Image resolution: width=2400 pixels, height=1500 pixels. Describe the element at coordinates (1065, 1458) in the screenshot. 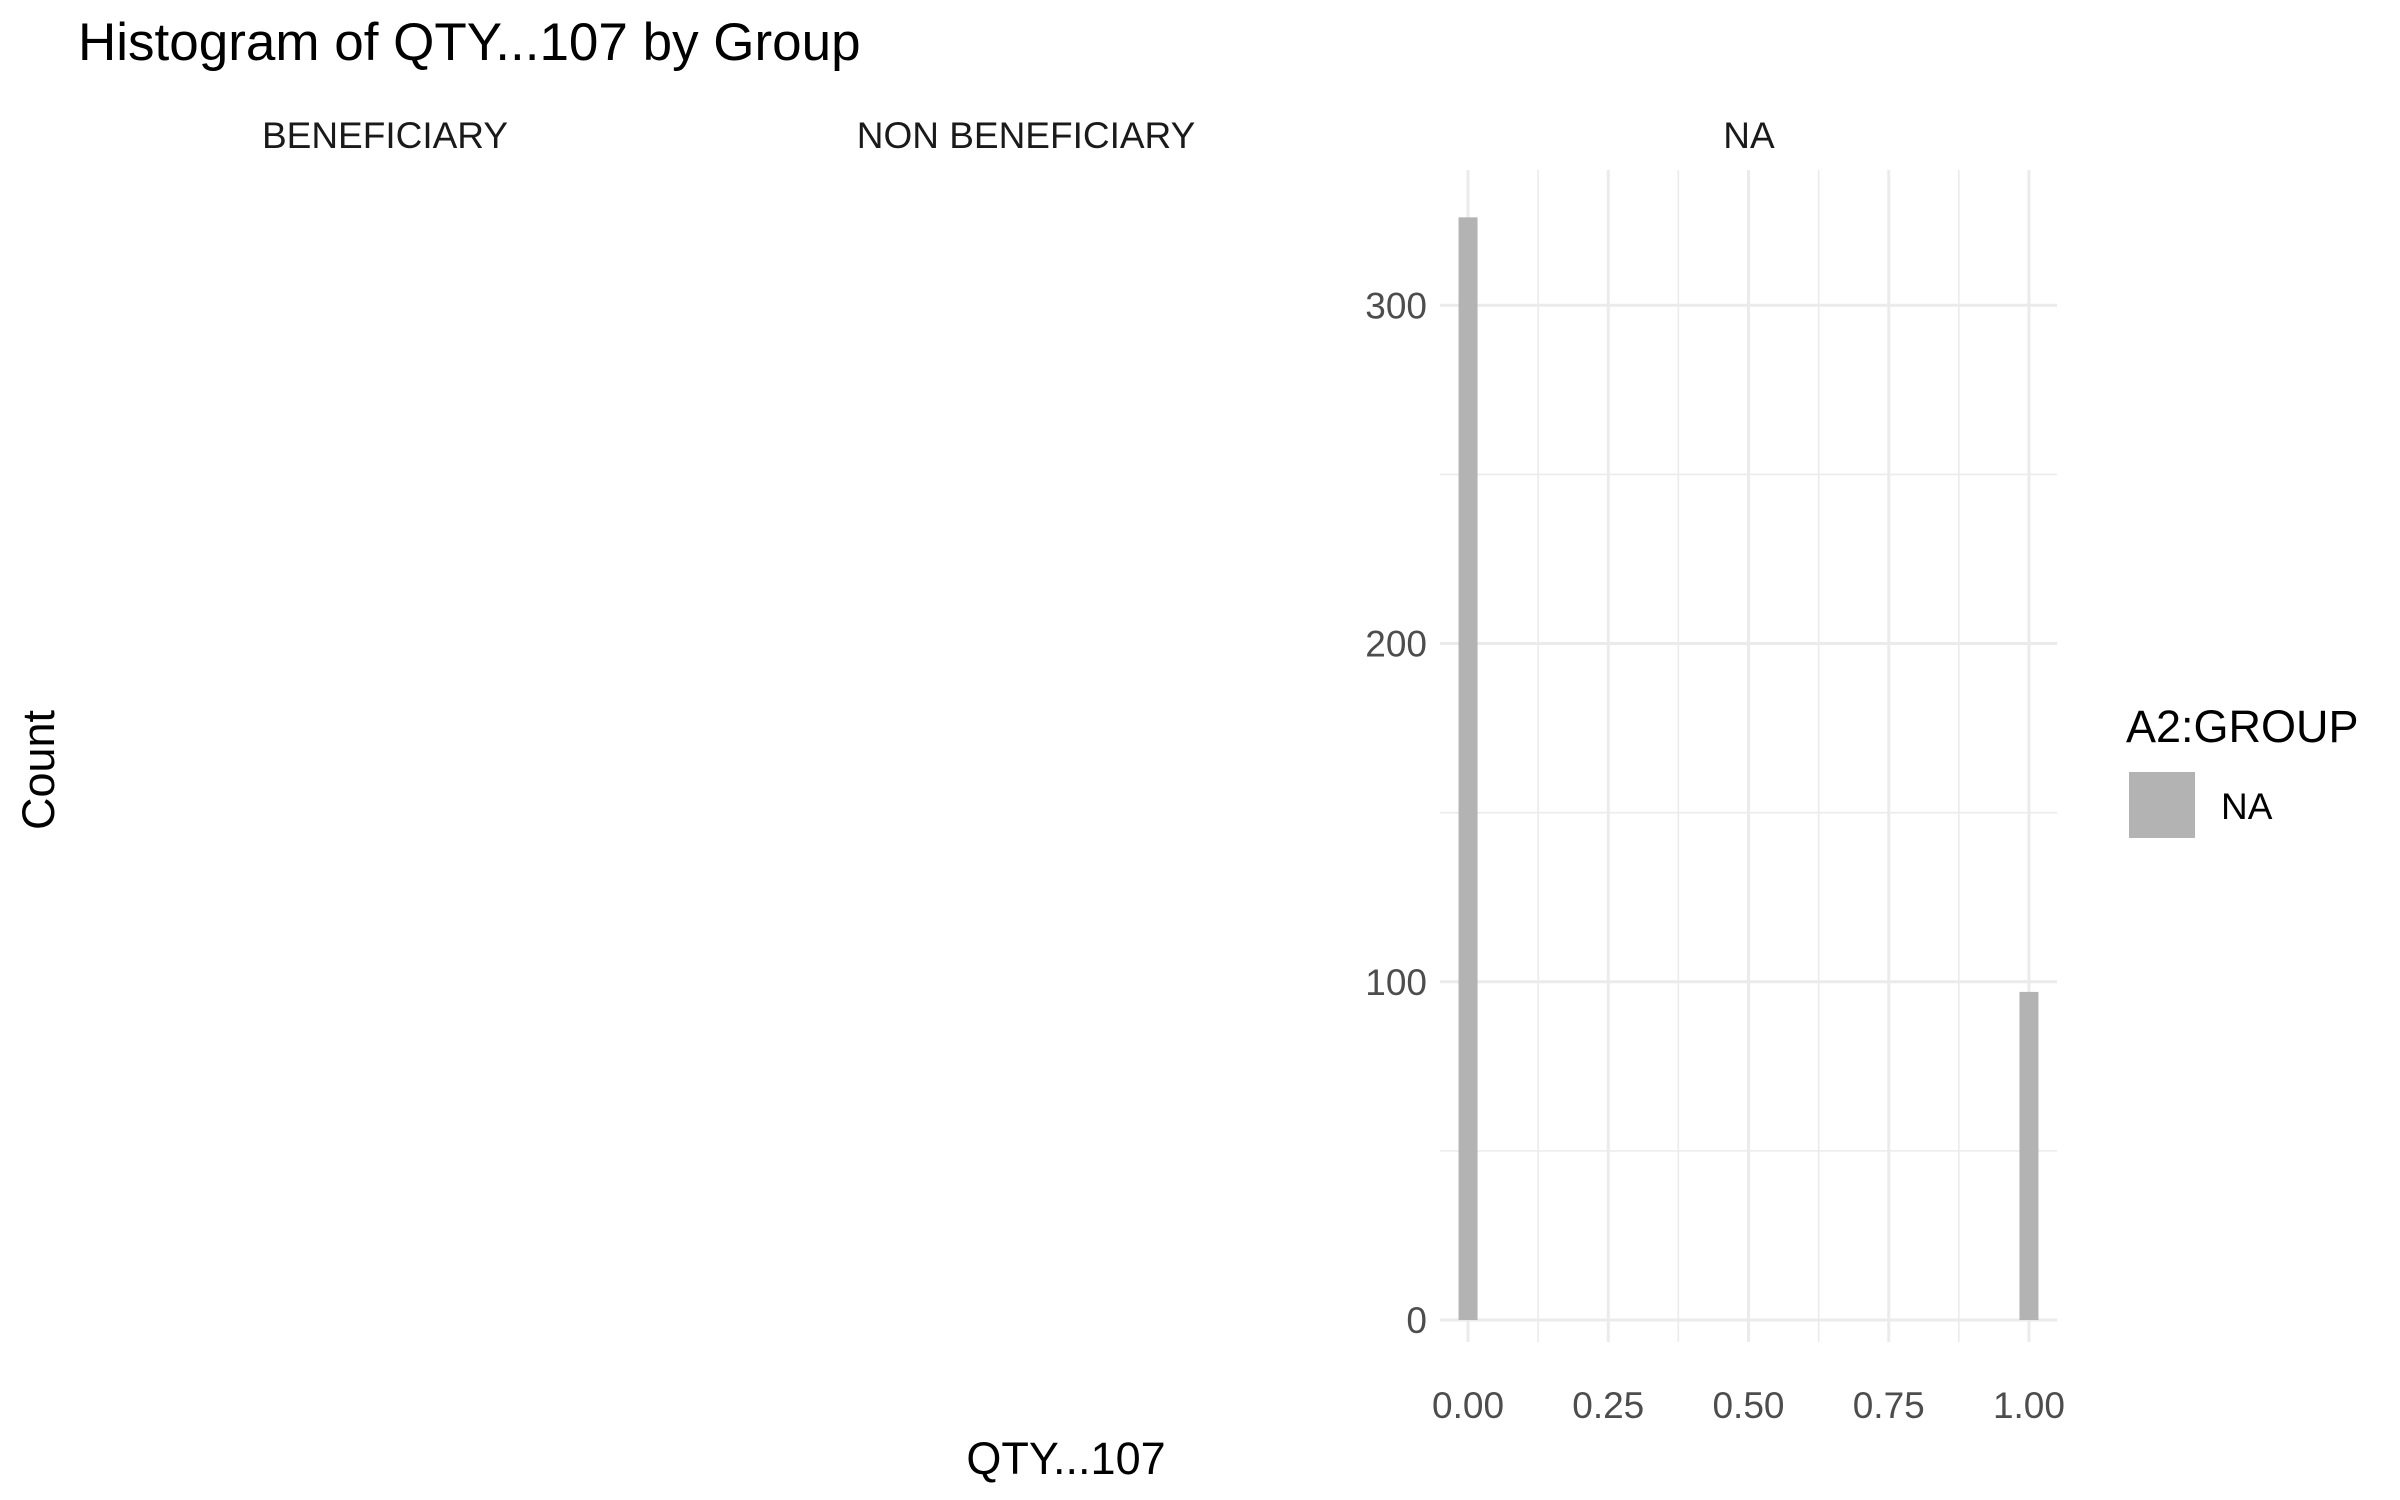

I see `x-axis-title: QTY...107` at that location.